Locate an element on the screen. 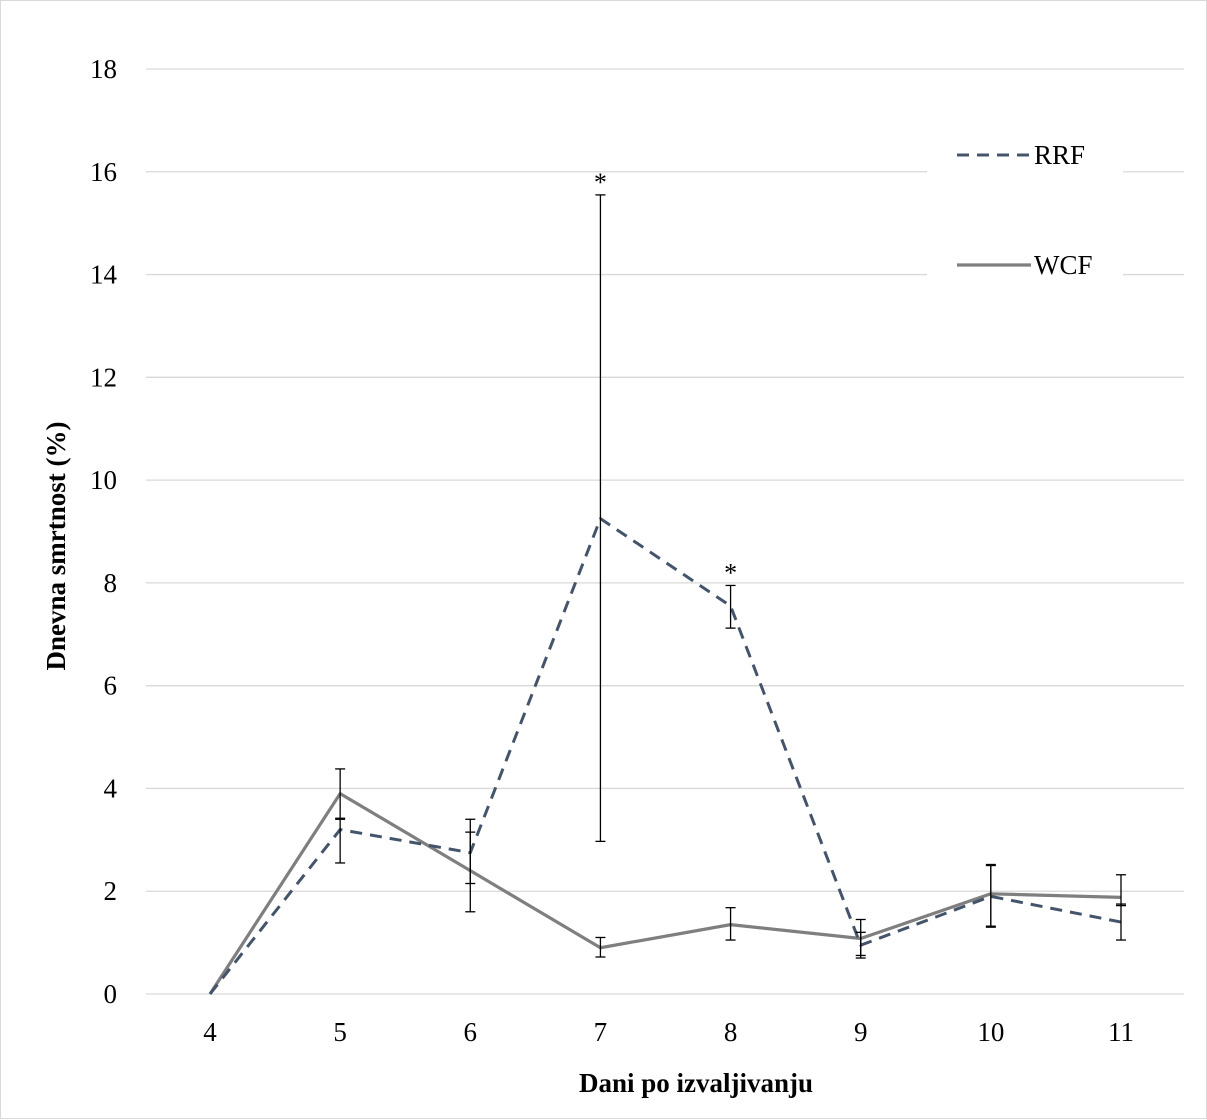 The image size is (1207, 1120). x-tick-label-8: 8 is located at coordinates (731, 1032).